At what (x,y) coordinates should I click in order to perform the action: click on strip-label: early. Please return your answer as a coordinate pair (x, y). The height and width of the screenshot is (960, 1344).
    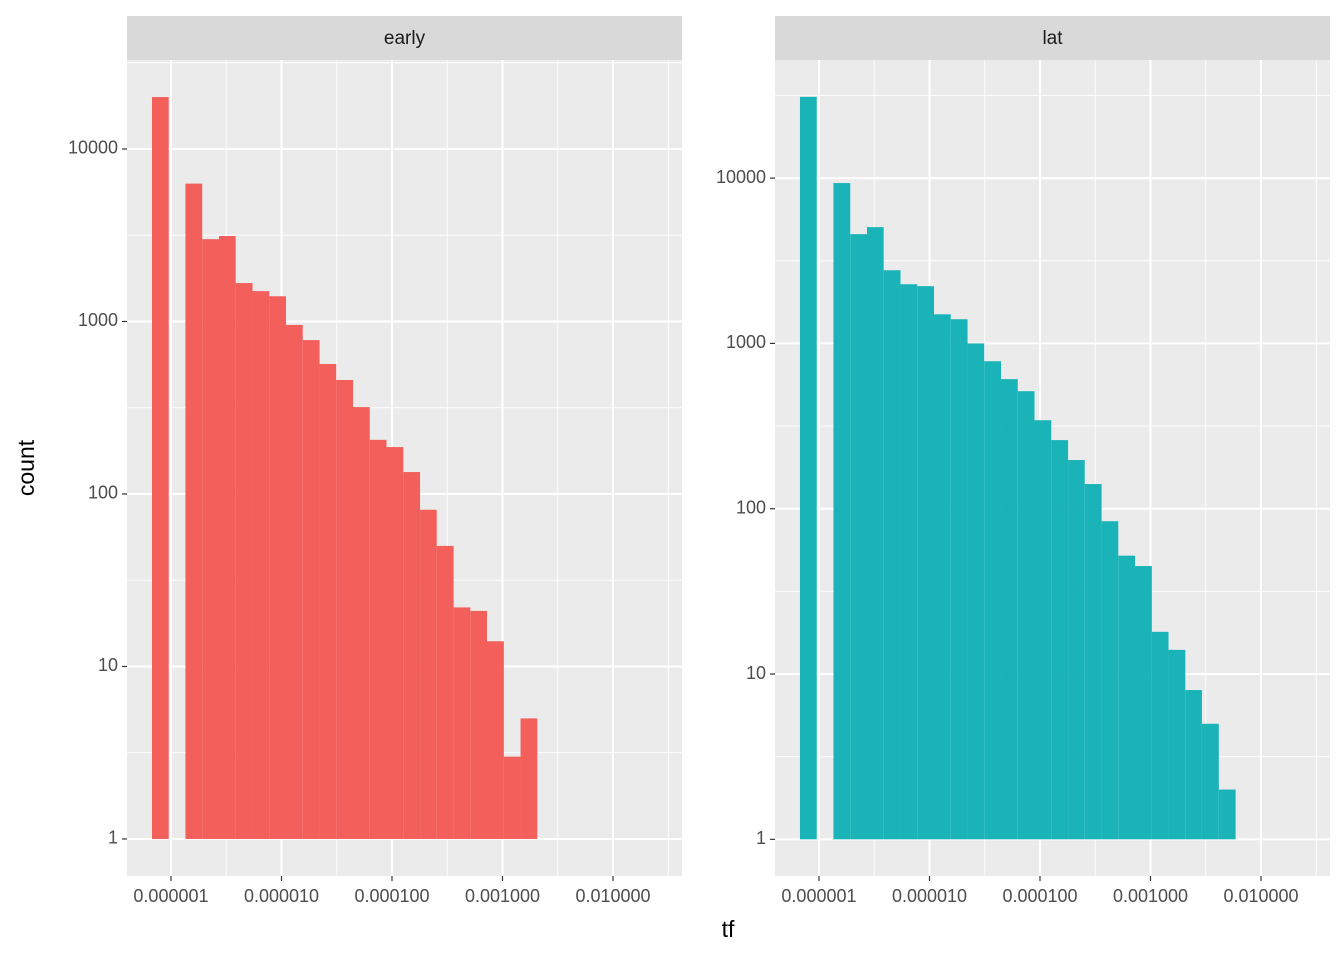
    Looking at the image, I should click on (405, 38).